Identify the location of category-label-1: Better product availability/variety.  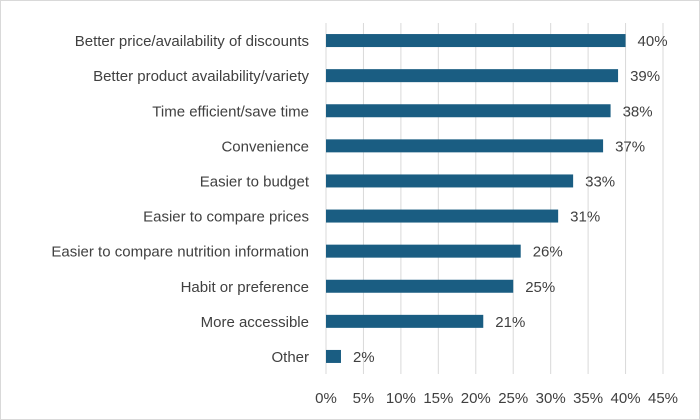
(201, 76).